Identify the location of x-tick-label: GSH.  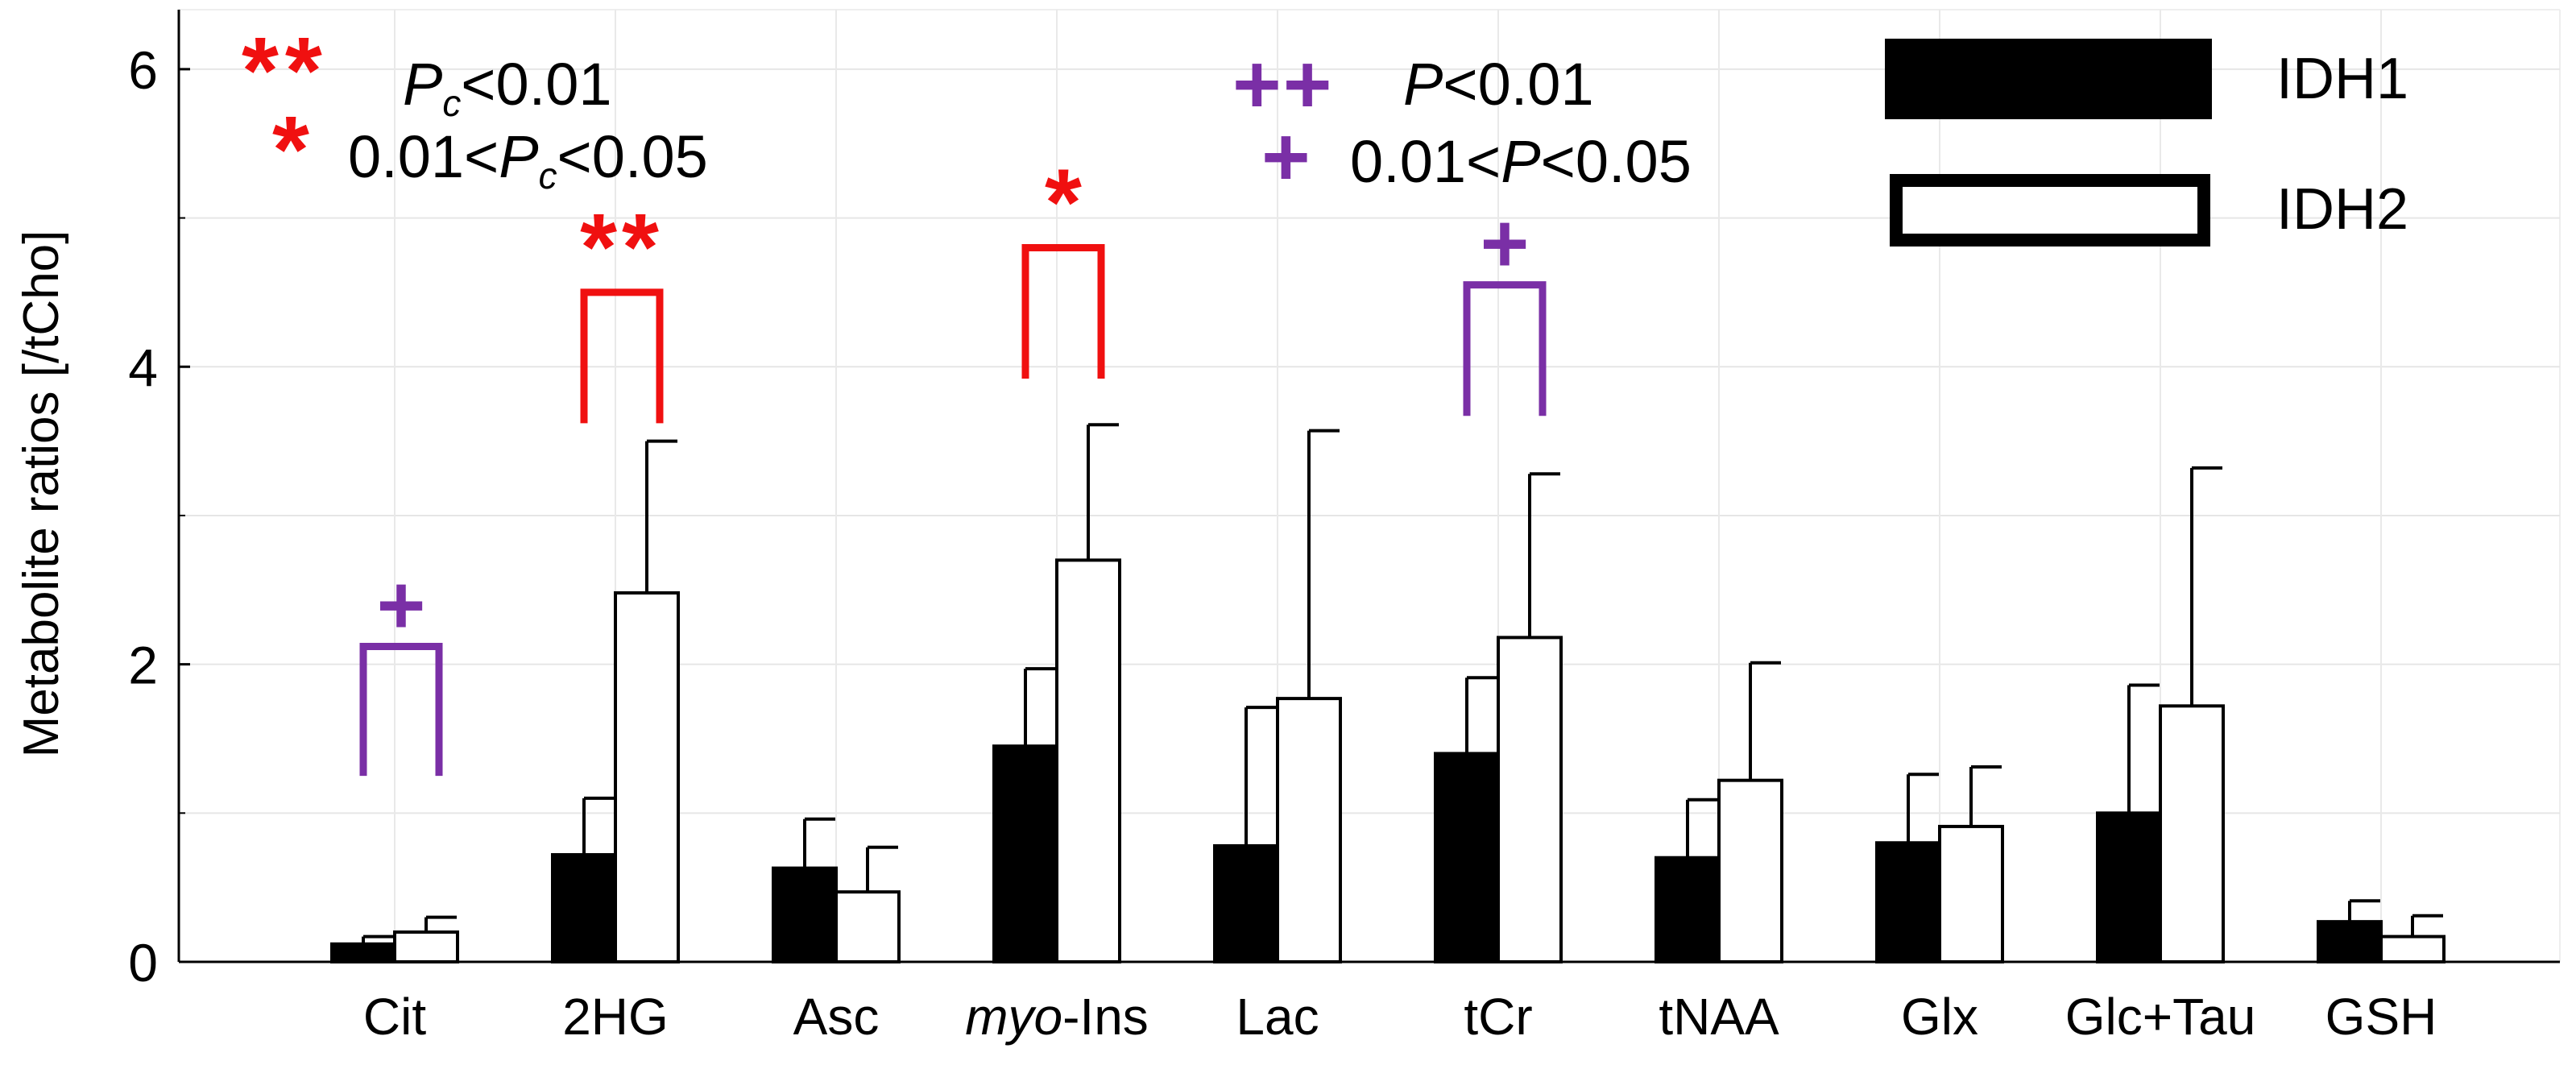
(2381, 1017).